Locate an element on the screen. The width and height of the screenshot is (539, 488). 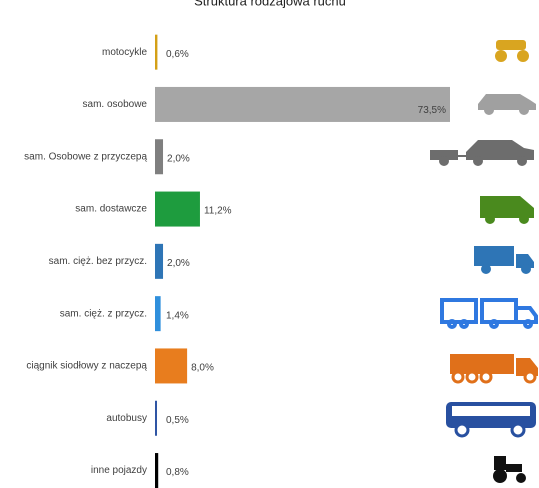
icon-van is located at coordinates (507, 210).